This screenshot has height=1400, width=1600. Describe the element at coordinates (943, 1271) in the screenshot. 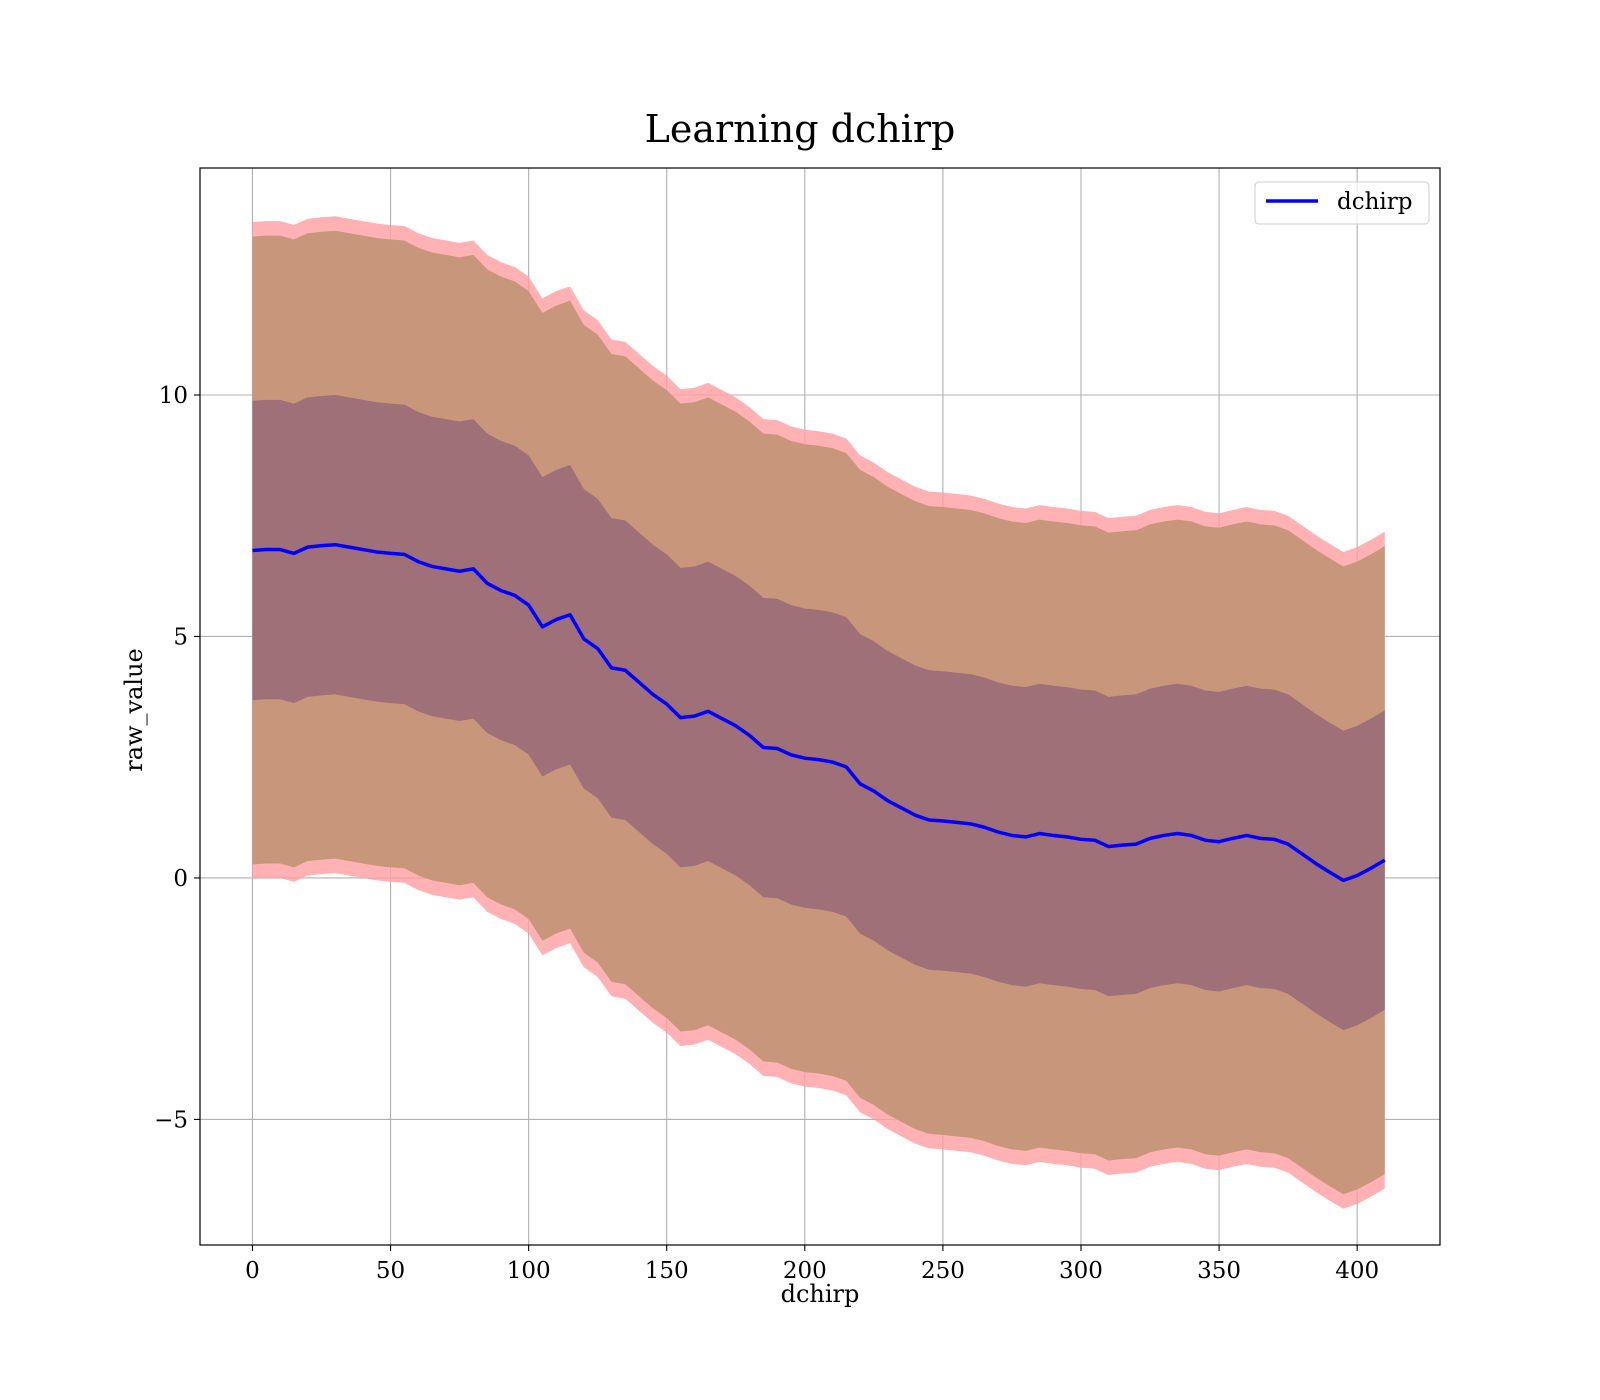

I see `x-tick-label: 250` at that location.